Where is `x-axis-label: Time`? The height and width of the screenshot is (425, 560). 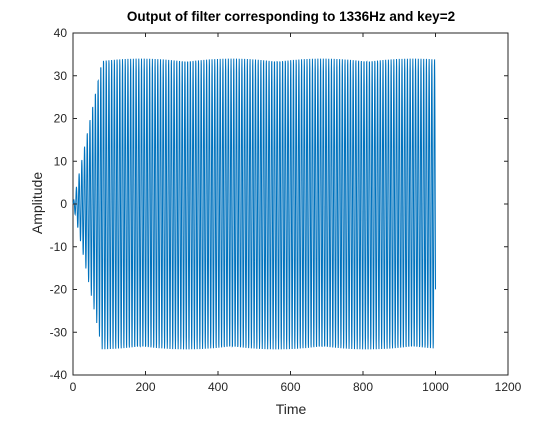 x-axis-label: Time is located at coordinates (291, 409).